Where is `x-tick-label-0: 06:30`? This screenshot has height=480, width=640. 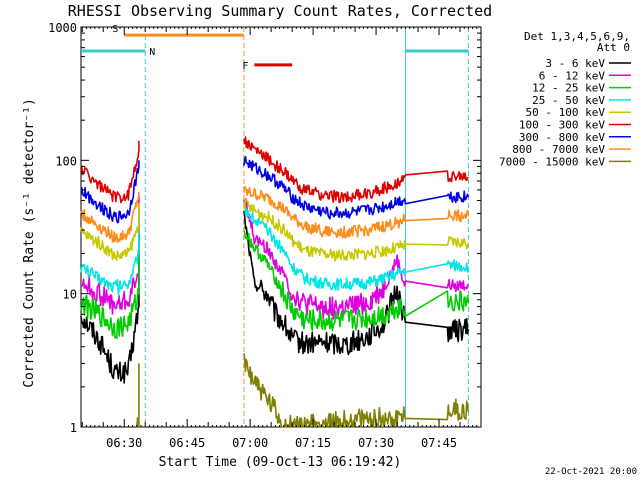
x-tick-label-0: 06:30 is located at coordinates (124, 443).